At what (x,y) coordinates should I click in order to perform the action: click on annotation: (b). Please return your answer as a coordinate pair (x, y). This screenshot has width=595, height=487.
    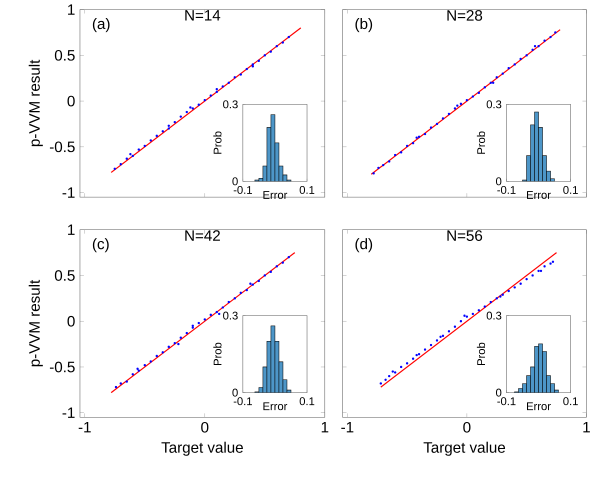
    Looking at the image, I should click on (363, 25).